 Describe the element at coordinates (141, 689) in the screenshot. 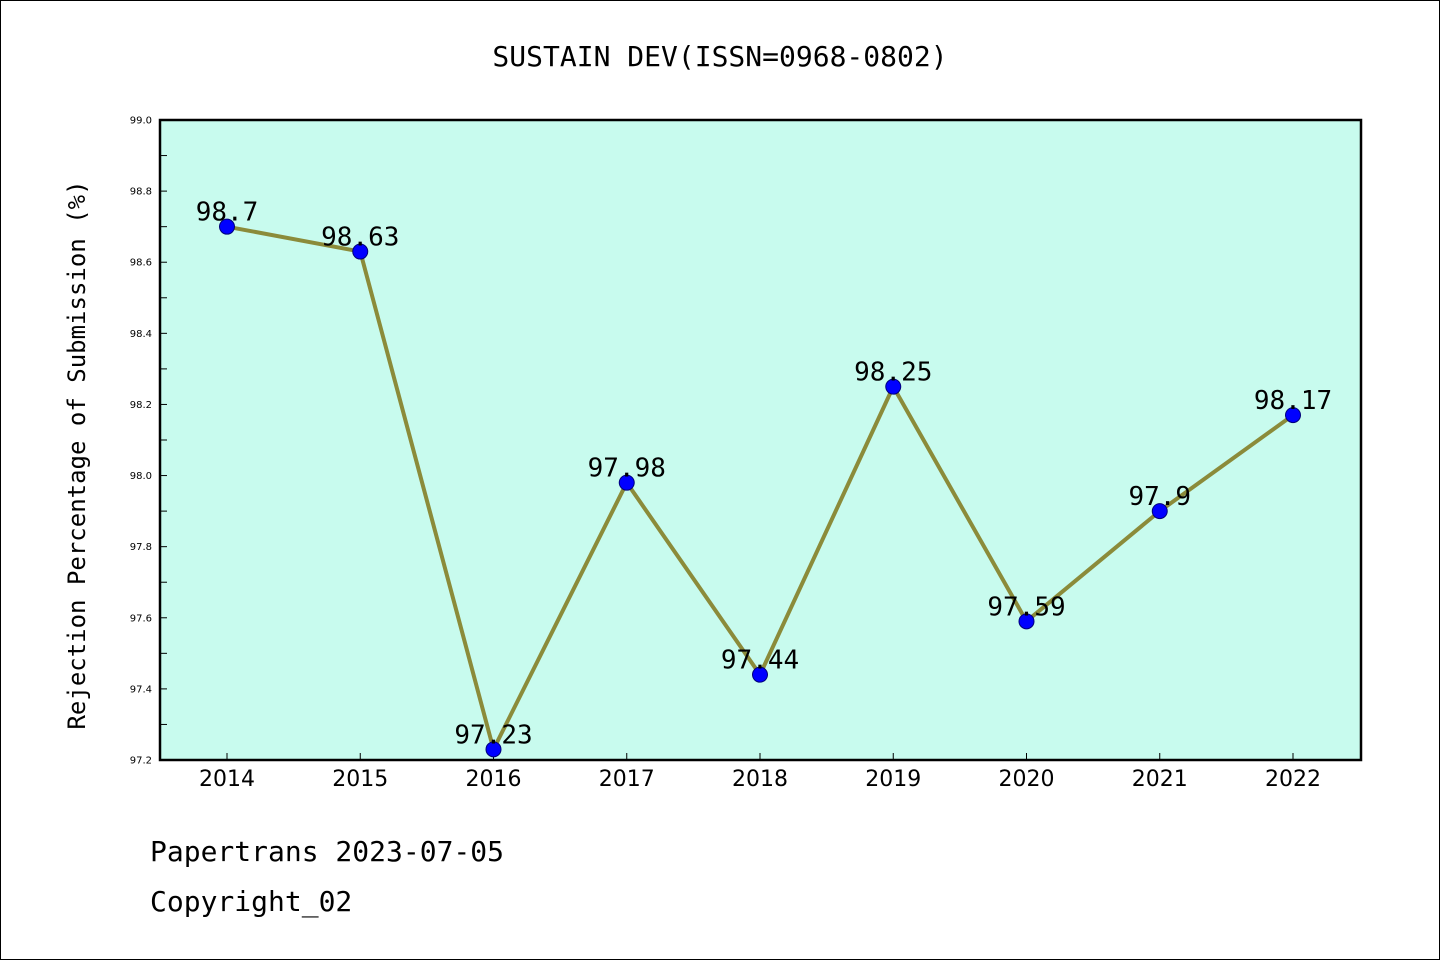

I see `y-tick-label: 97.4` at that location.